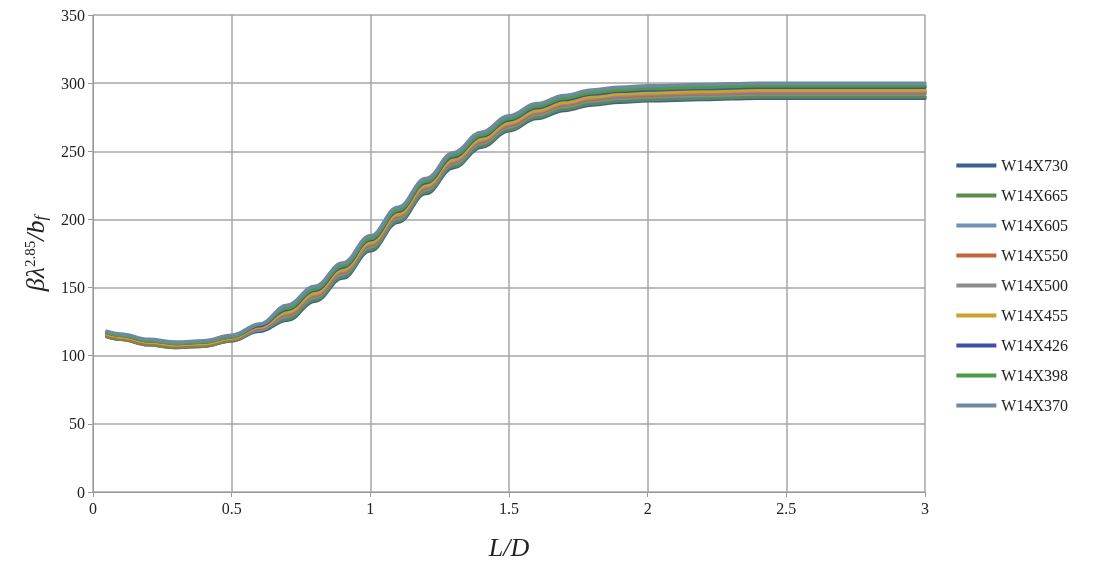 The height and width of the screenshot is (571, 1093). What do you see at coordinates (93, 508) in the screenshot?
I see `x-tick-label: 0` at bounding box center [93, 508].